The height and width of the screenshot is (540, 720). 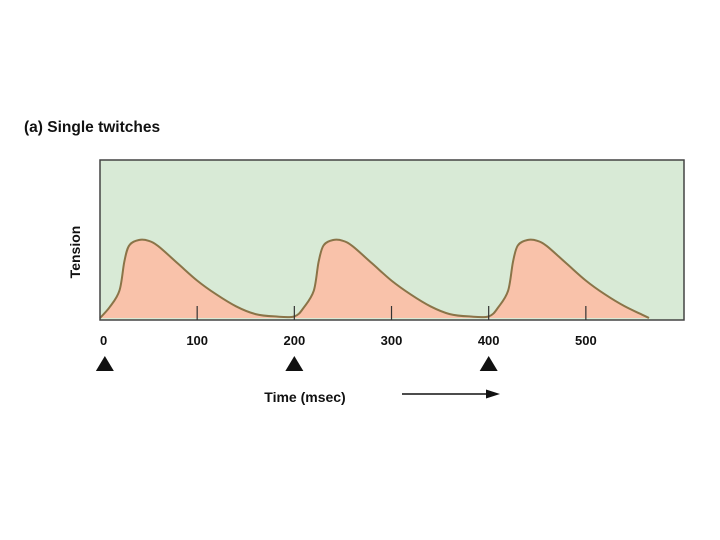 I want to click on x-tick-label-100: 100, so click(x=197, y=340).